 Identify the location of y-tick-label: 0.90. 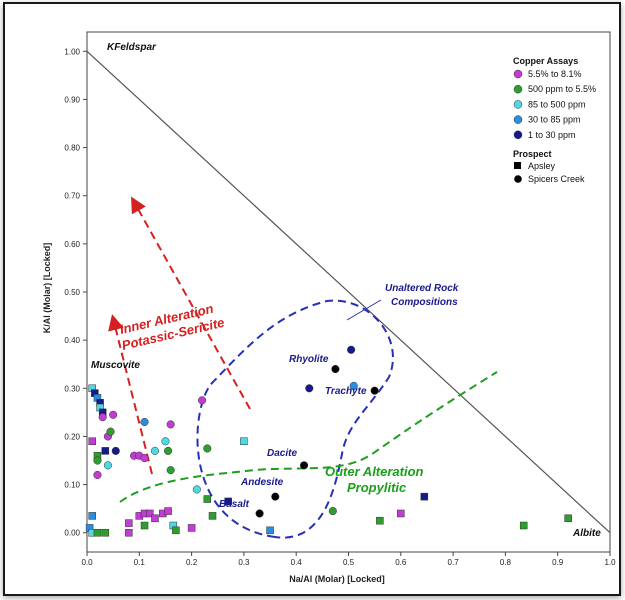
(72, 99).